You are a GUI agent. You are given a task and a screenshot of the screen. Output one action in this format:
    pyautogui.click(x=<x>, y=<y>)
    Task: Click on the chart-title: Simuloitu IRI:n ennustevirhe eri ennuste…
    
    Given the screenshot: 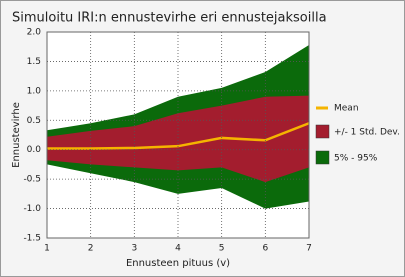 What is the action you would take?
    pyautogui.click(x=169, y=18)
    